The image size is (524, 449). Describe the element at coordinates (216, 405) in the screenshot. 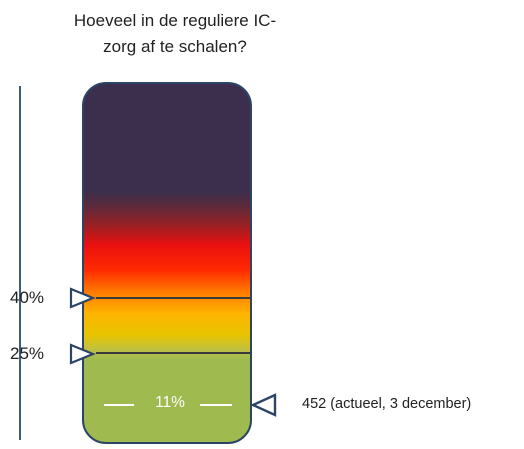

I see `current-dash-right` at that location.